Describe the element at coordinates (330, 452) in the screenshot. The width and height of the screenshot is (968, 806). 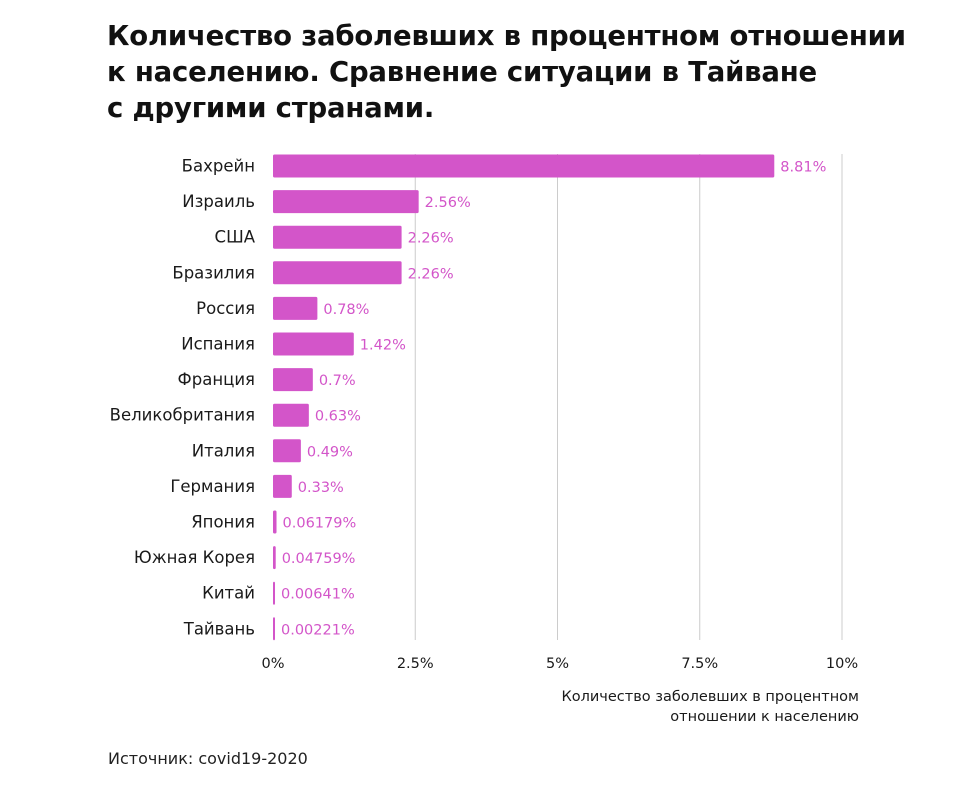
I see `value-label: 0.49%` at that location.